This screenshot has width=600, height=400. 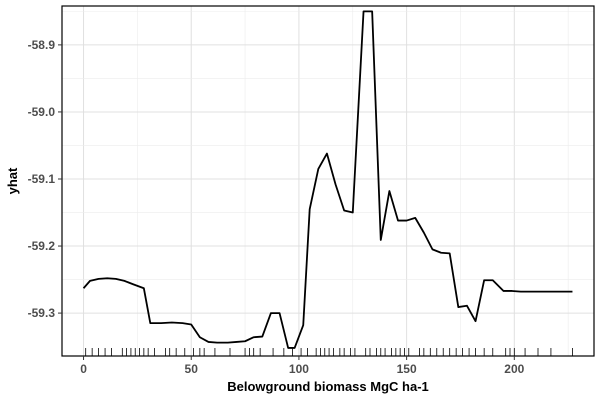 What do you see at coordinates (299, 369) in the screenshot?
I see `x-tick-label: 100` at bounding box center [299, 369].